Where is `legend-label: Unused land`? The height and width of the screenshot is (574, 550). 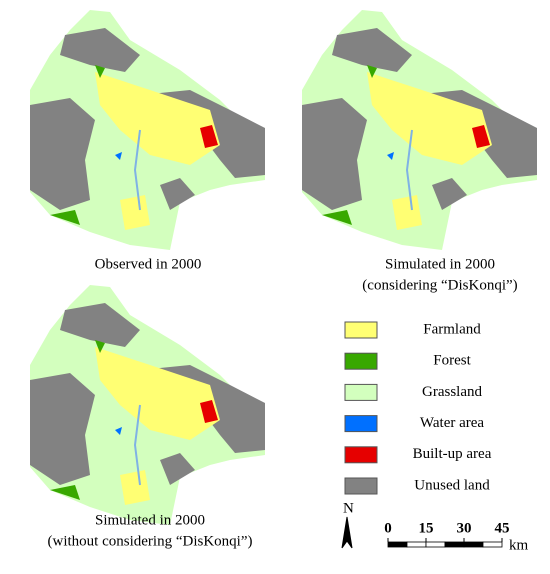 legend-label: Unused land is located at coordinates (452, 485).